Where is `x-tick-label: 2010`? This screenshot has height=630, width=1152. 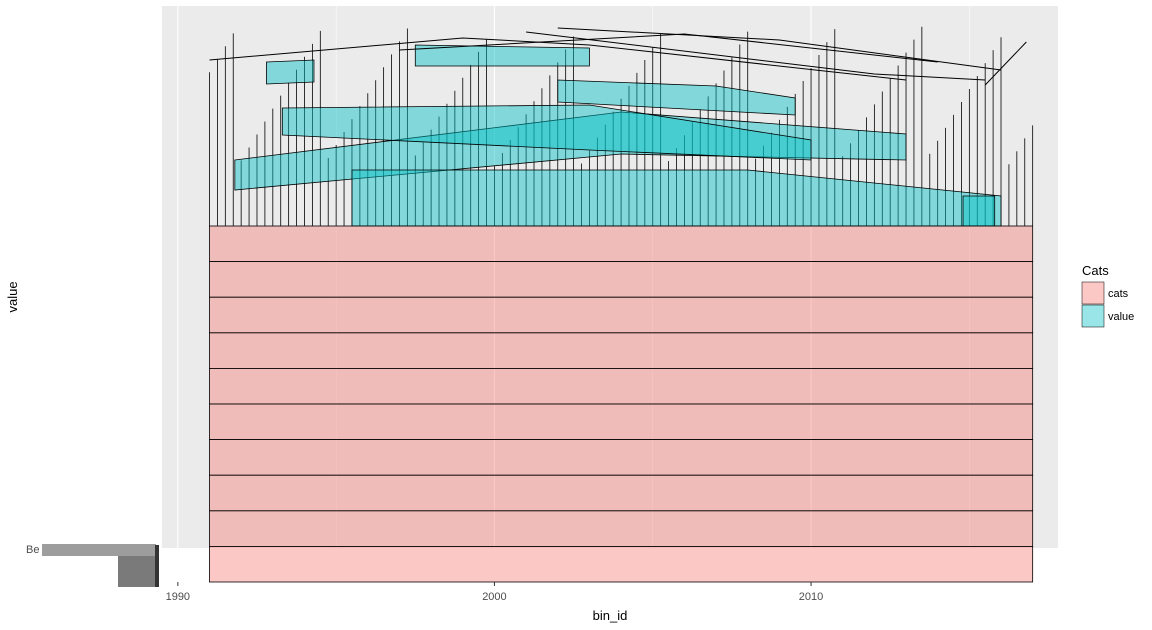
x-tick-label: 2010 is located at coordinates (811, 597).